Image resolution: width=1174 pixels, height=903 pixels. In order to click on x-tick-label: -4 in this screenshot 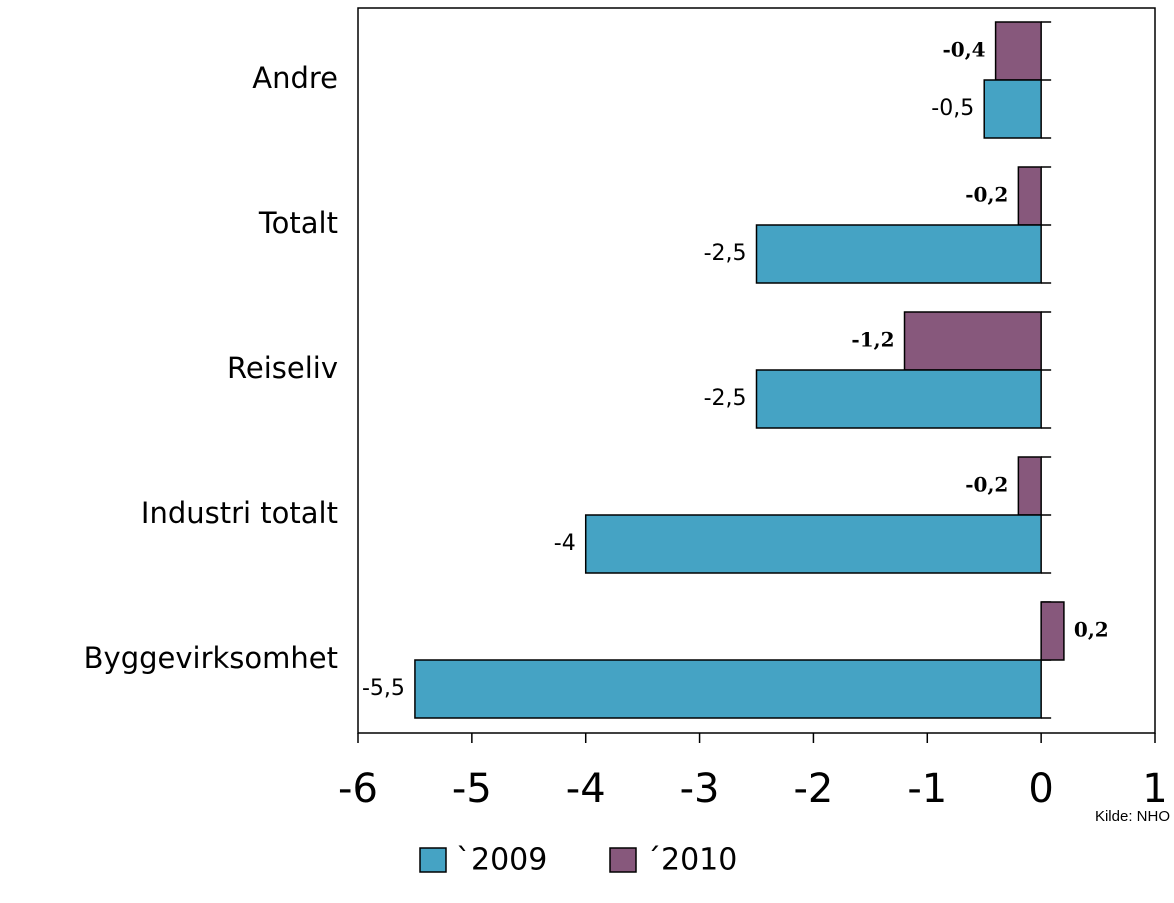, I will do `click(586, 789)`.